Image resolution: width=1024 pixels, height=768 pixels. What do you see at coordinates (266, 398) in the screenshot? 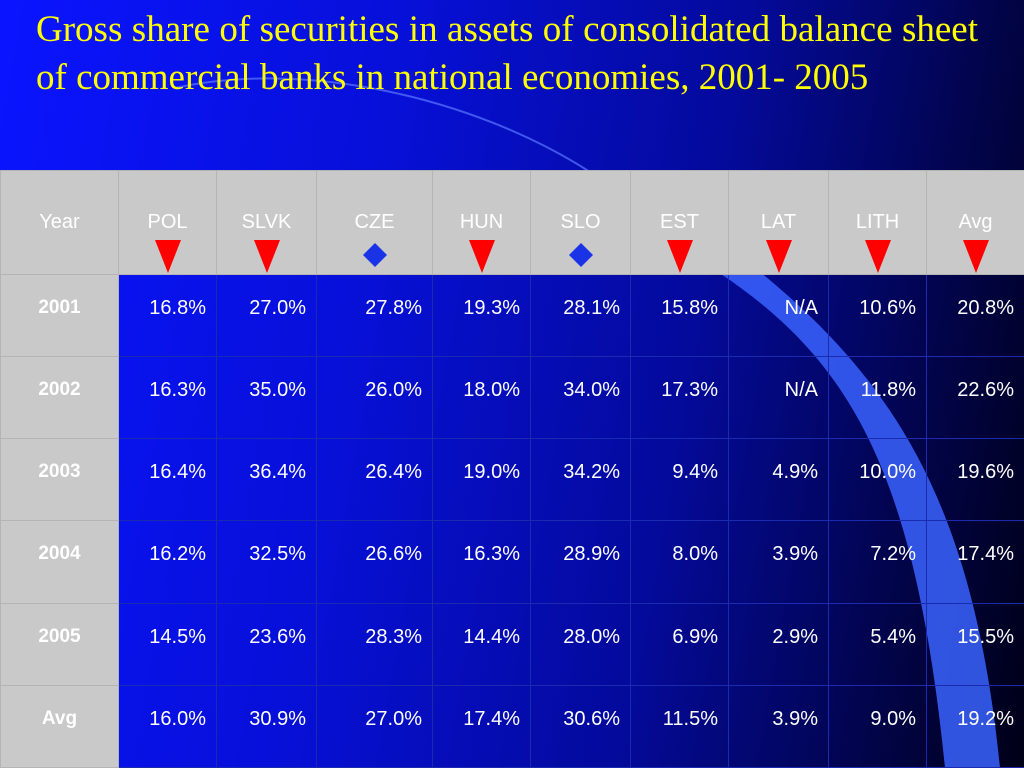
I see `table-cell: 35.0%` at bounding box center [266, 398].